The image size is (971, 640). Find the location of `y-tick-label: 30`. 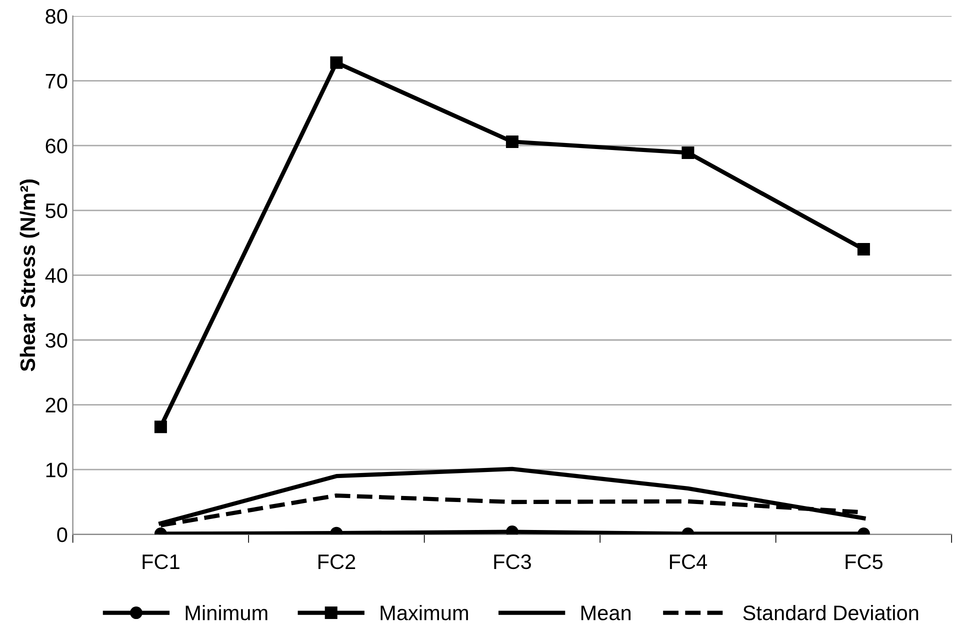

y-tick-label: 30 is located at coordinates (57, 340).